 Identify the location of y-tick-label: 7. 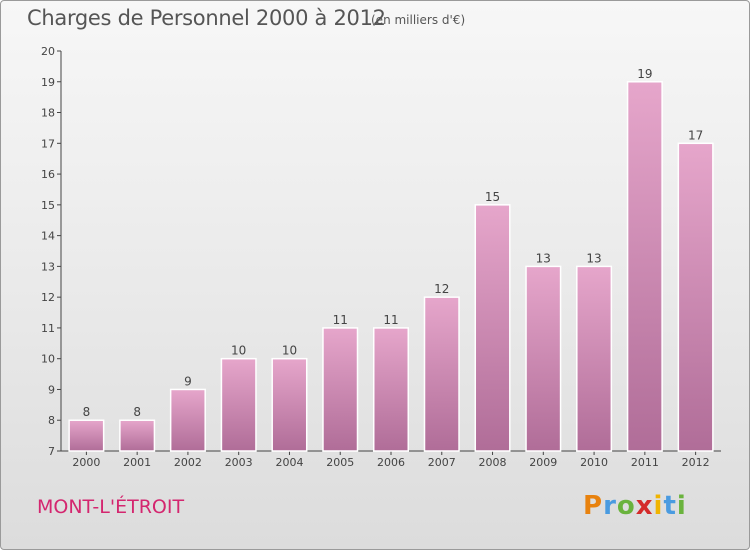
(51, 451).